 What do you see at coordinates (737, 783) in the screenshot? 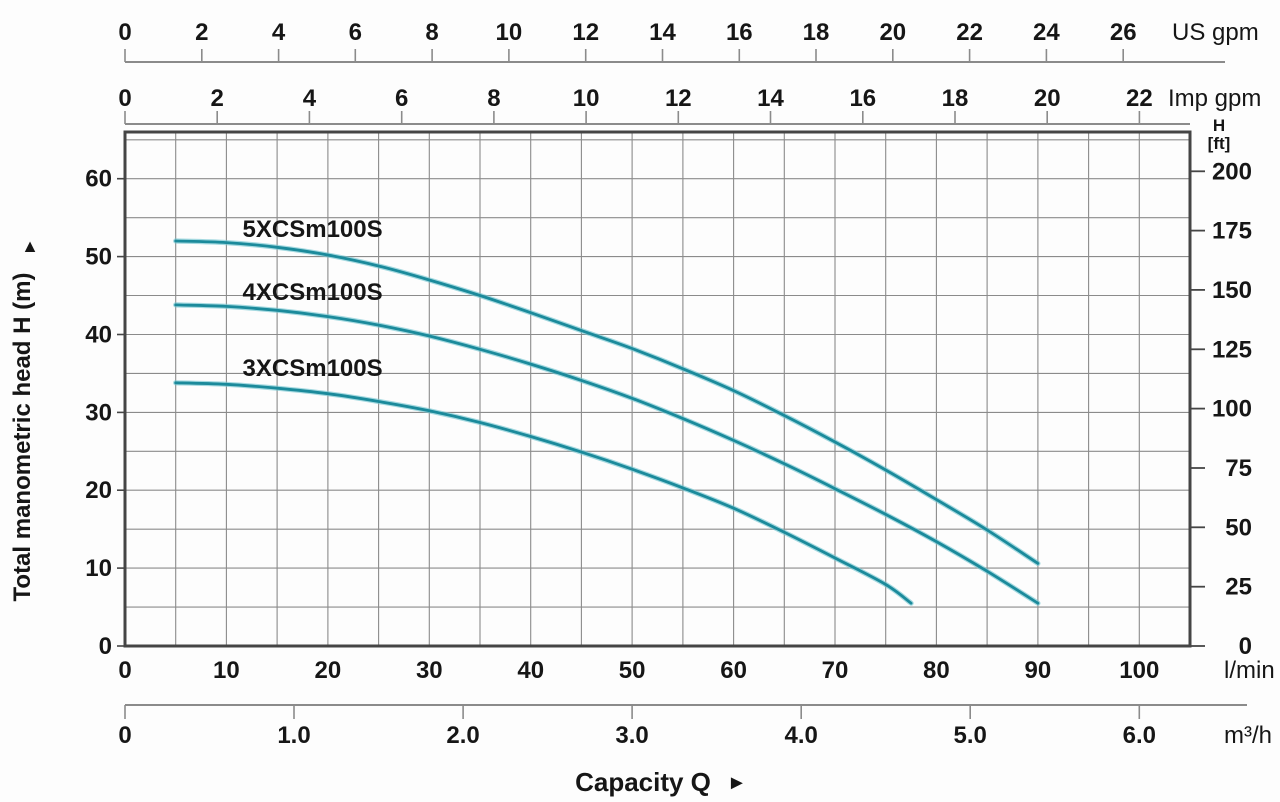
I see `capacity-arrow-icon: ►` at bounding box center [737, 783].